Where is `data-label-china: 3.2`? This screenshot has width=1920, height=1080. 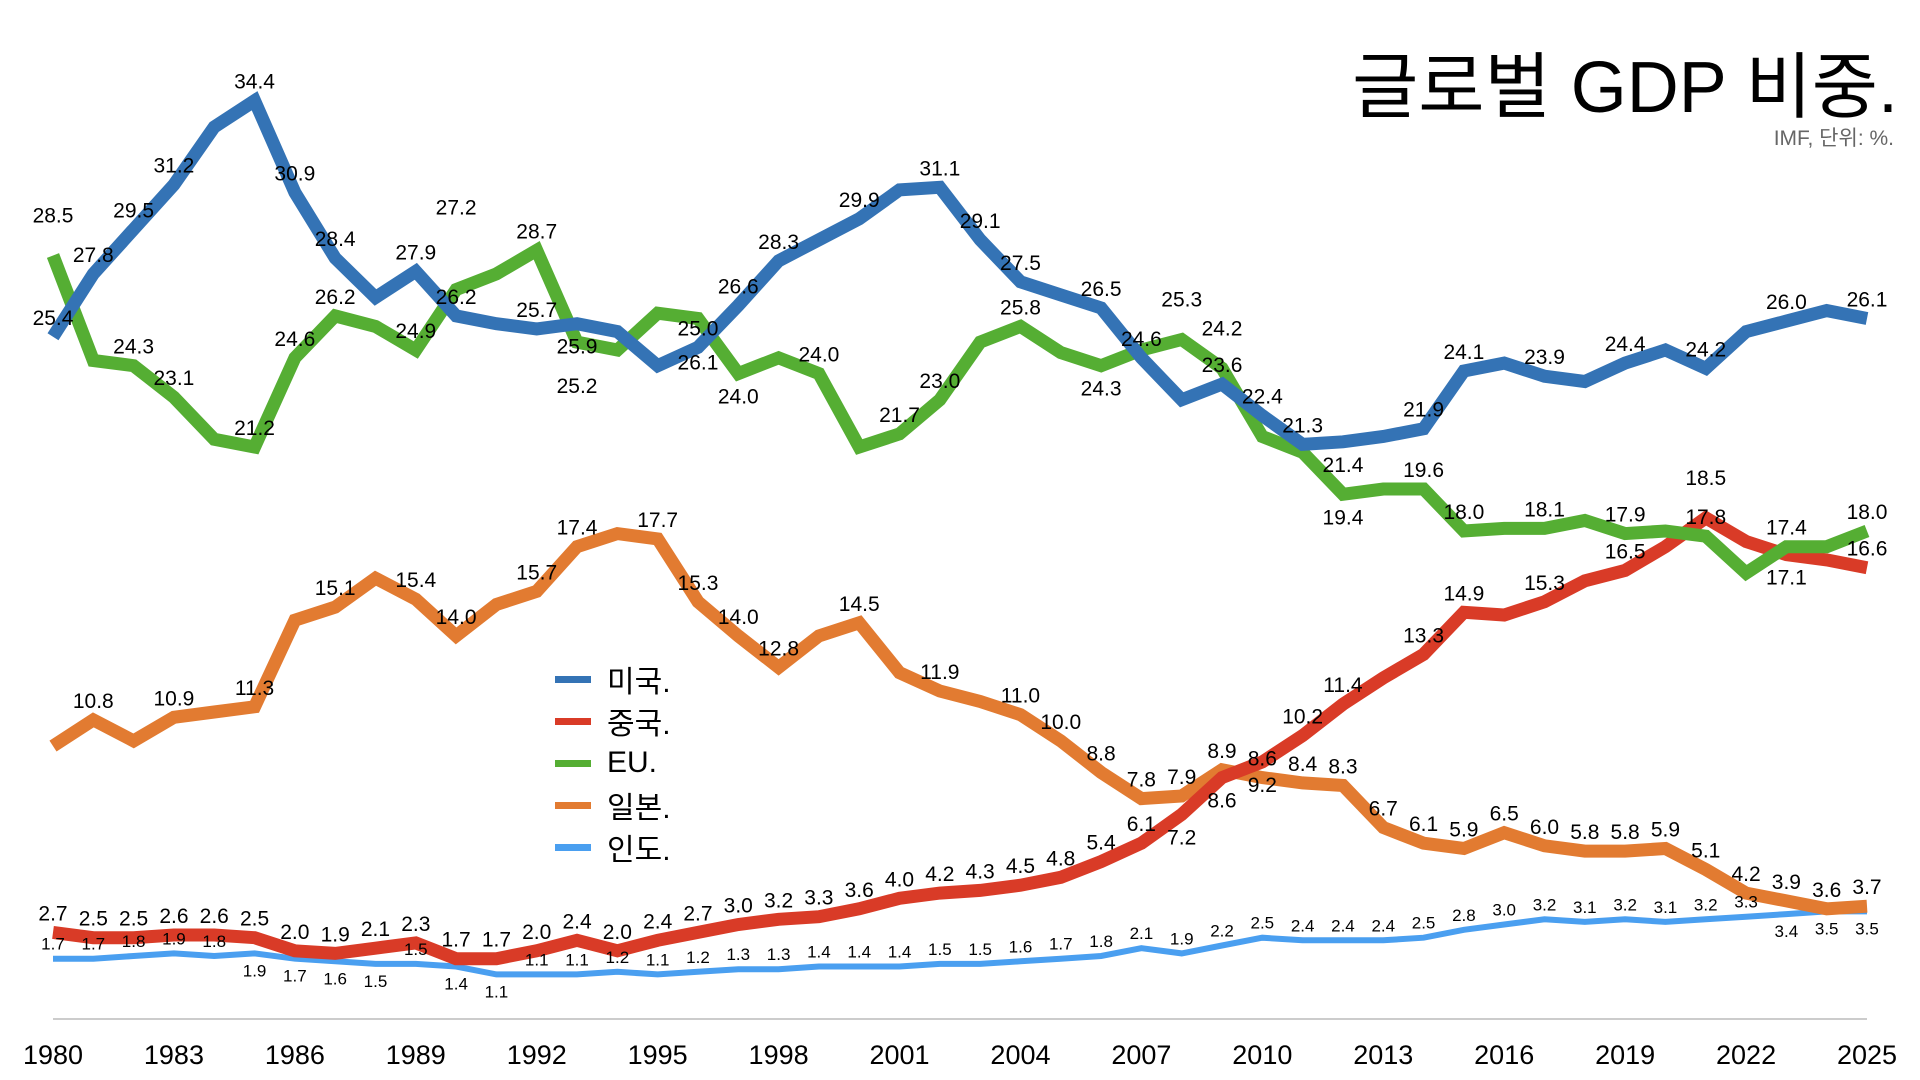
data-label-china: 3.2 is located at coordinates (778, 900).